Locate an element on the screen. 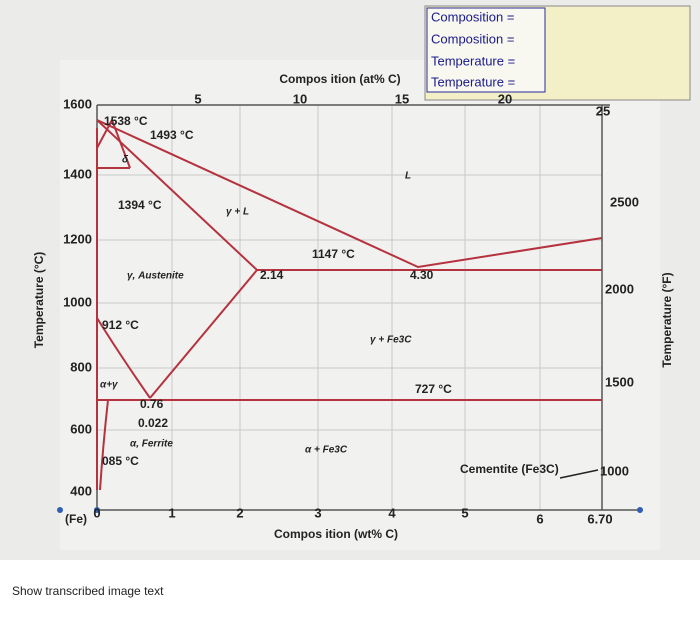 The height and width of the screenshot is (620, 700). annotation: γ + L is located at coordinates (237, 212).